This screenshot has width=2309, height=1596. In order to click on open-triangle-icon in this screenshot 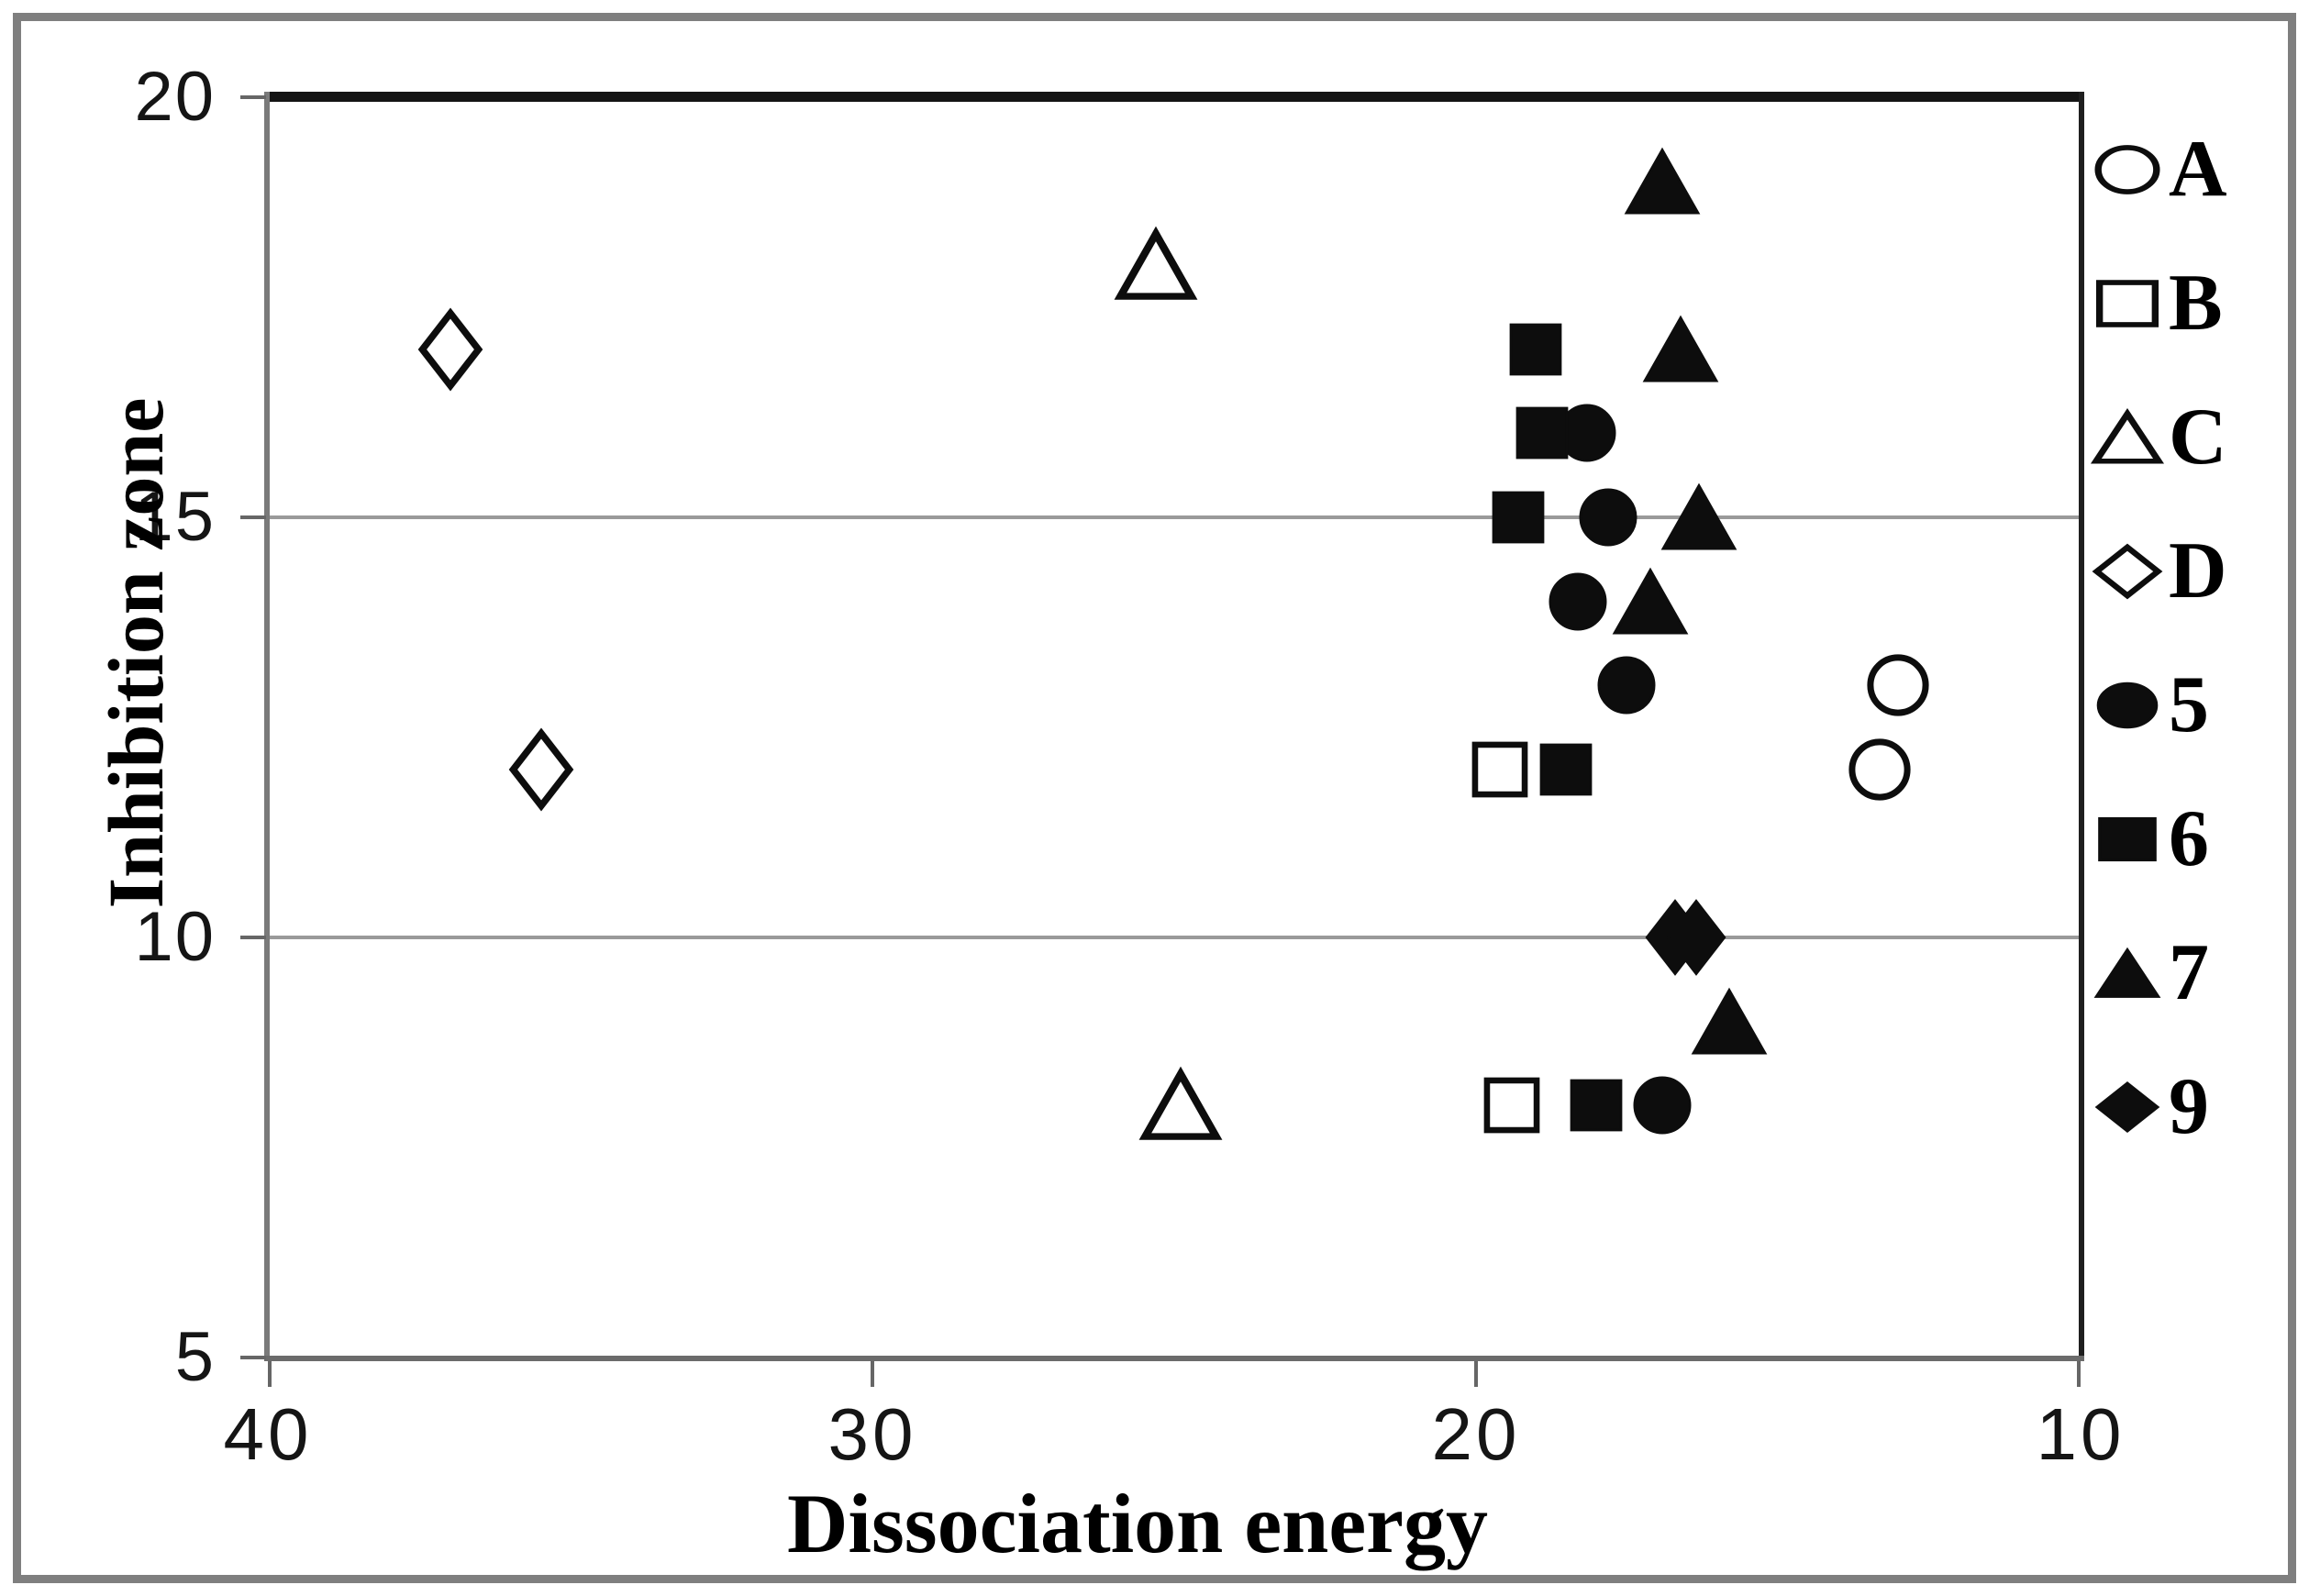, I will do `click(2127, 435)`.